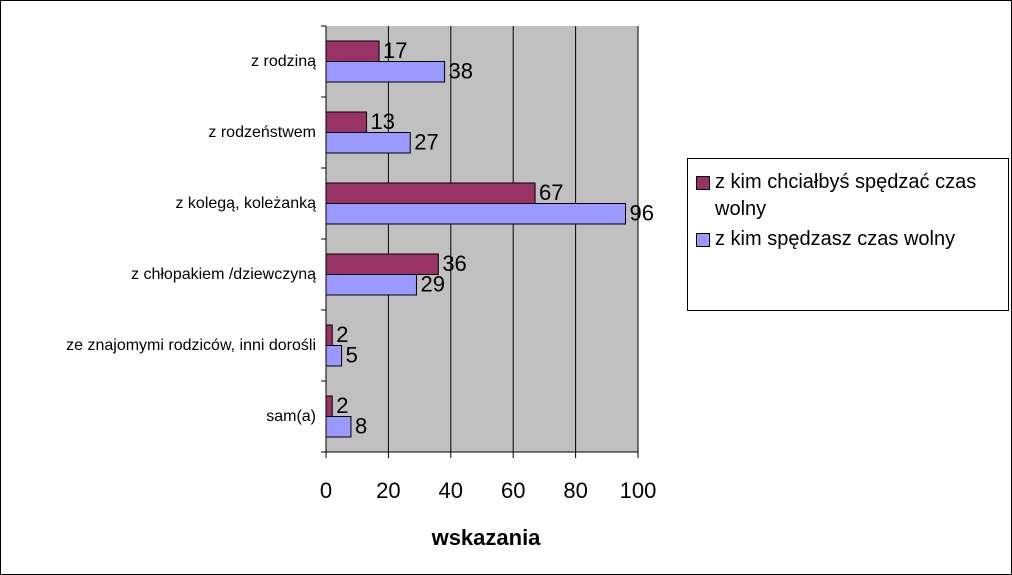 The image size is (1012, 575). Describe the element at coordinates (642, 213) in the screenshot. I see `data-label: 96` at that location.